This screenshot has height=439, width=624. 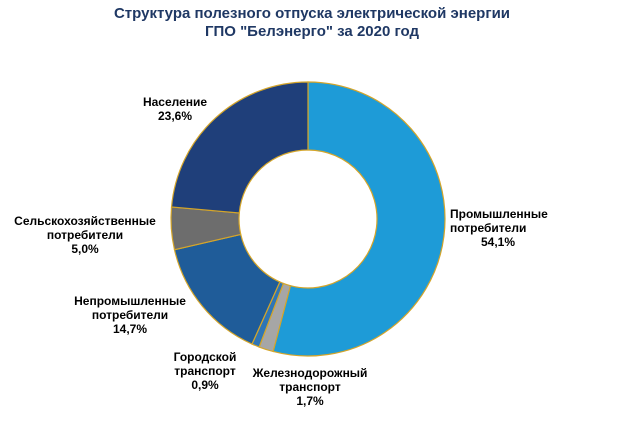 What do you see at coordinates (205, 357) in the screenshot?
I see `slice-label-line: Городской` at bounding box center [205, 357].